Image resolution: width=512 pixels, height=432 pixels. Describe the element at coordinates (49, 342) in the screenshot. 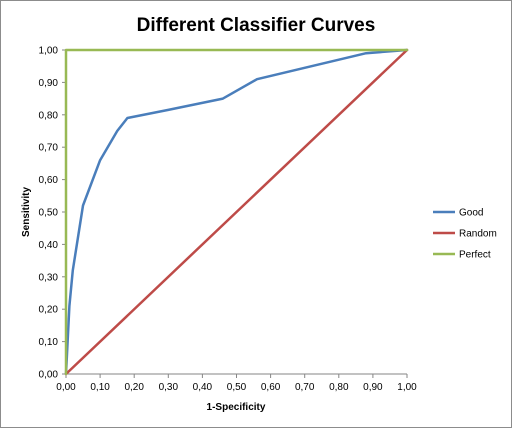

I see `y-tick-label: 0,10` at that location.